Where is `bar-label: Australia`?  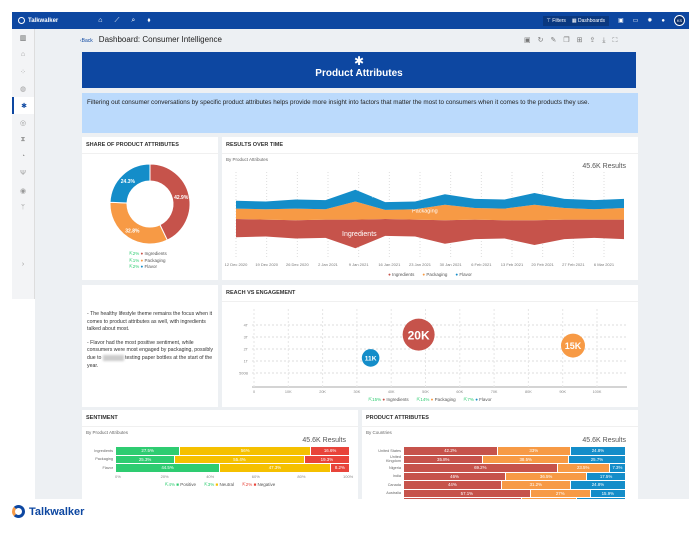 bar-label: Australia is located at coordinates (393, 493).